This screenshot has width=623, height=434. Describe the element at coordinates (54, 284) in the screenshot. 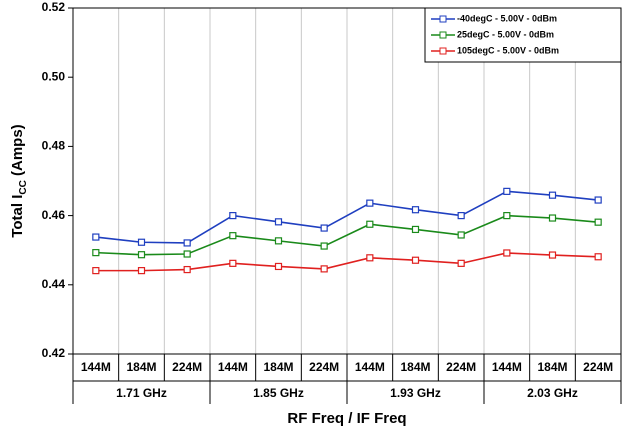

I see `y-tick-label: 0.44` at that location.